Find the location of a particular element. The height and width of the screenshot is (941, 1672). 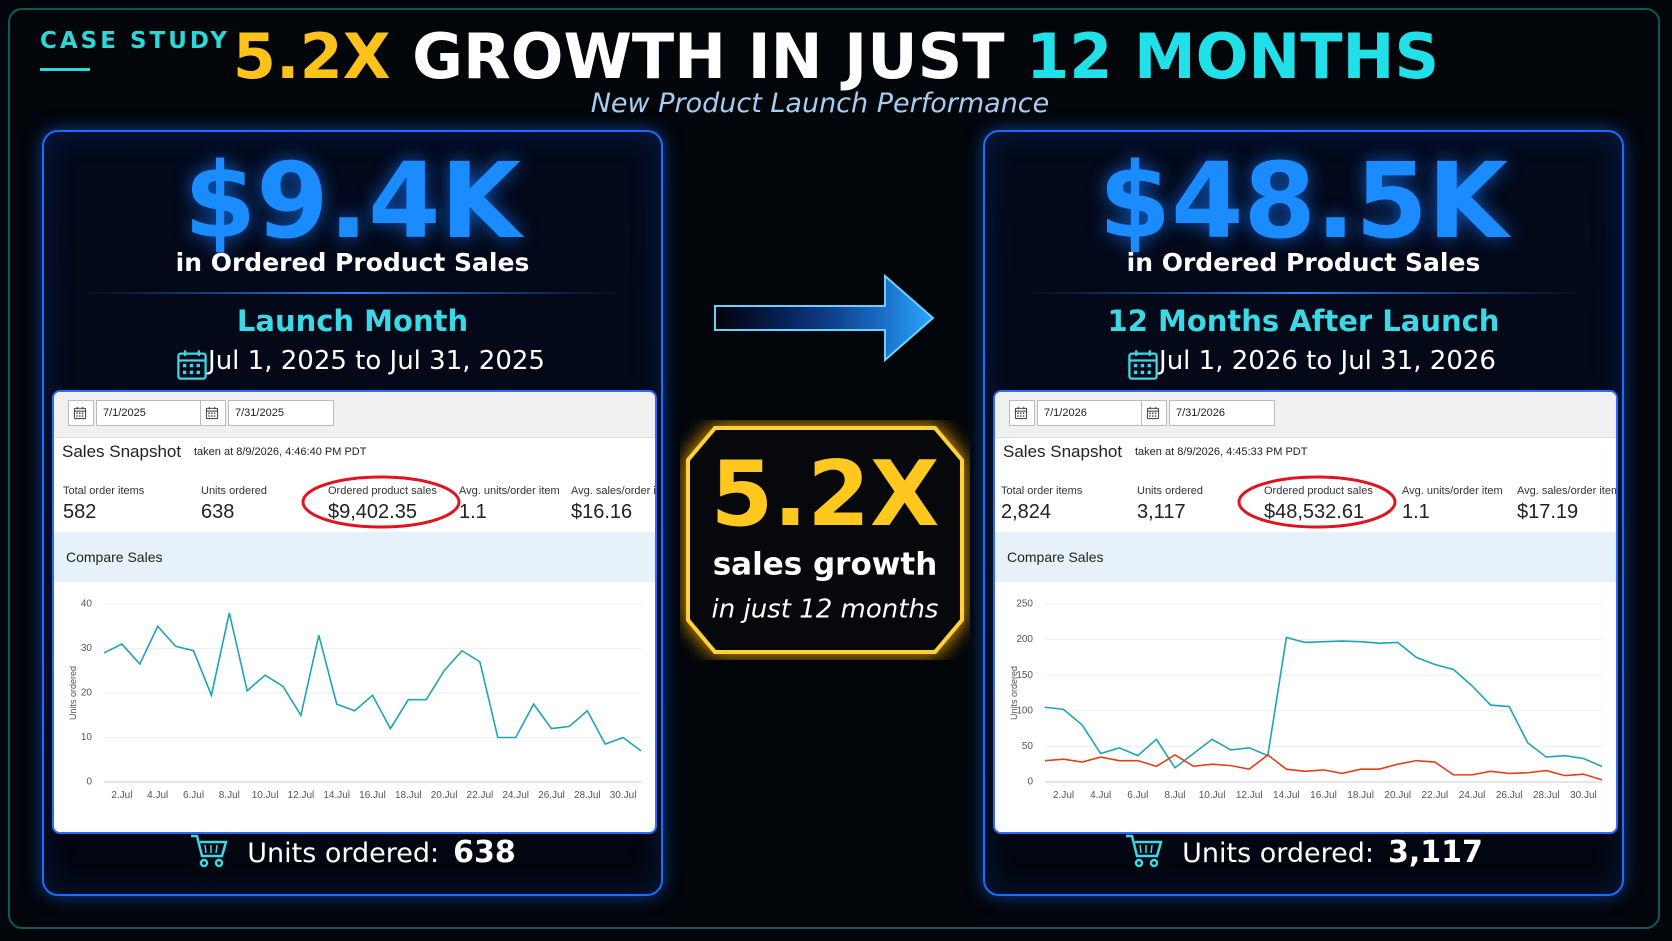

metric-value: 2,824 is located at coordinates (1026, 512).